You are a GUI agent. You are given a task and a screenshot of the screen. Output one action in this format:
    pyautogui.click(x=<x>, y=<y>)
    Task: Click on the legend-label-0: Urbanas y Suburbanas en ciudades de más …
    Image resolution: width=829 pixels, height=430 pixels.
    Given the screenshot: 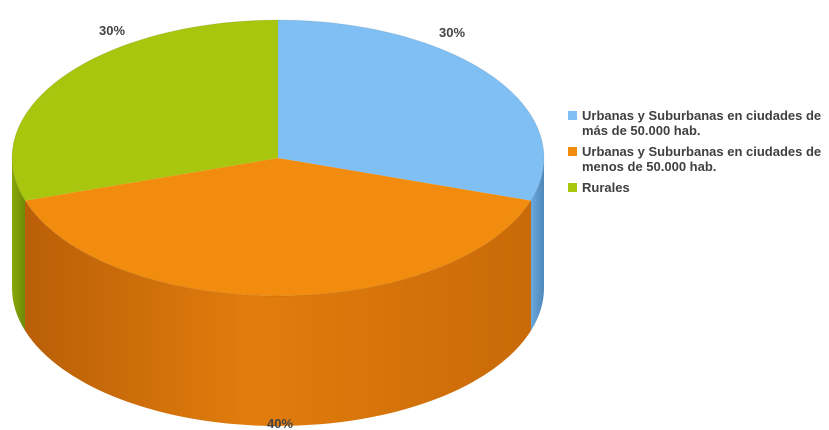 What is the action you would take?
    pyautogui.click(x=702, y=123)
    